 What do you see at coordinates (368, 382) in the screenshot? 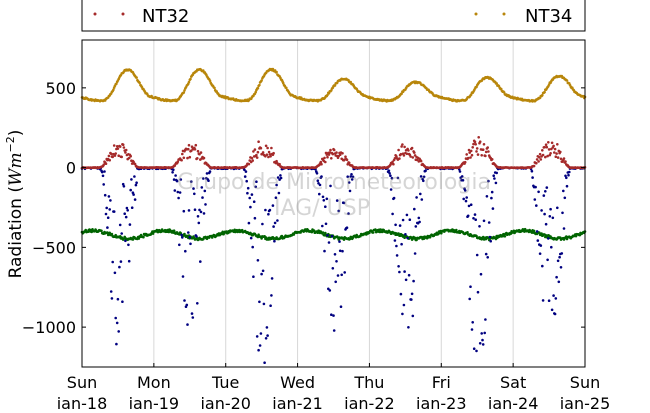
I see `x-tick-label-day: Thu` at bounding box center [368, 382].